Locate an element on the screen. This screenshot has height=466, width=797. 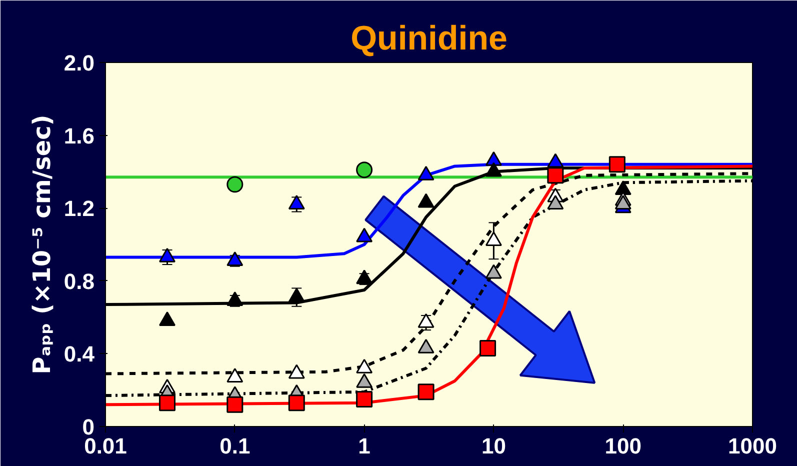
chart-title: Quinidine is located at coordinates (429, 39).